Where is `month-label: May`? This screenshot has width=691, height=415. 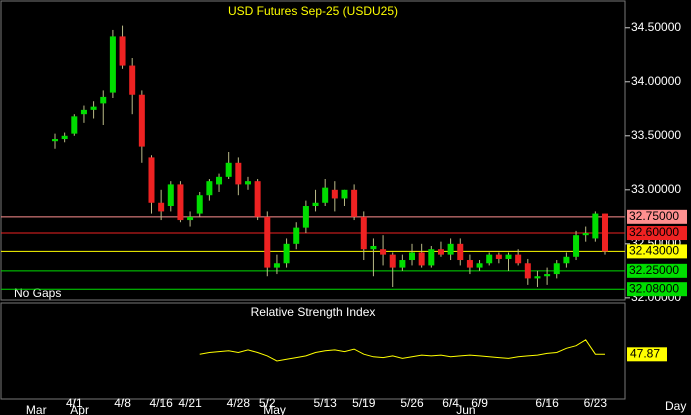
month-label: May is located at coordinates (274, 409).